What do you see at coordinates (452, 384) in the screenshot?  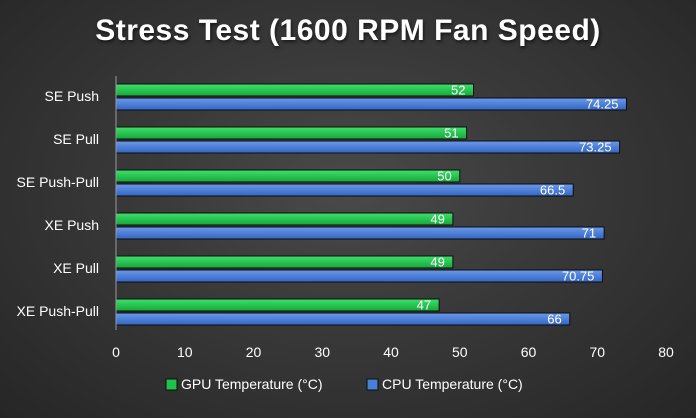 I see `cpu-legend-label: CPU Temperature (°C)` at bounding box center [452, 384].